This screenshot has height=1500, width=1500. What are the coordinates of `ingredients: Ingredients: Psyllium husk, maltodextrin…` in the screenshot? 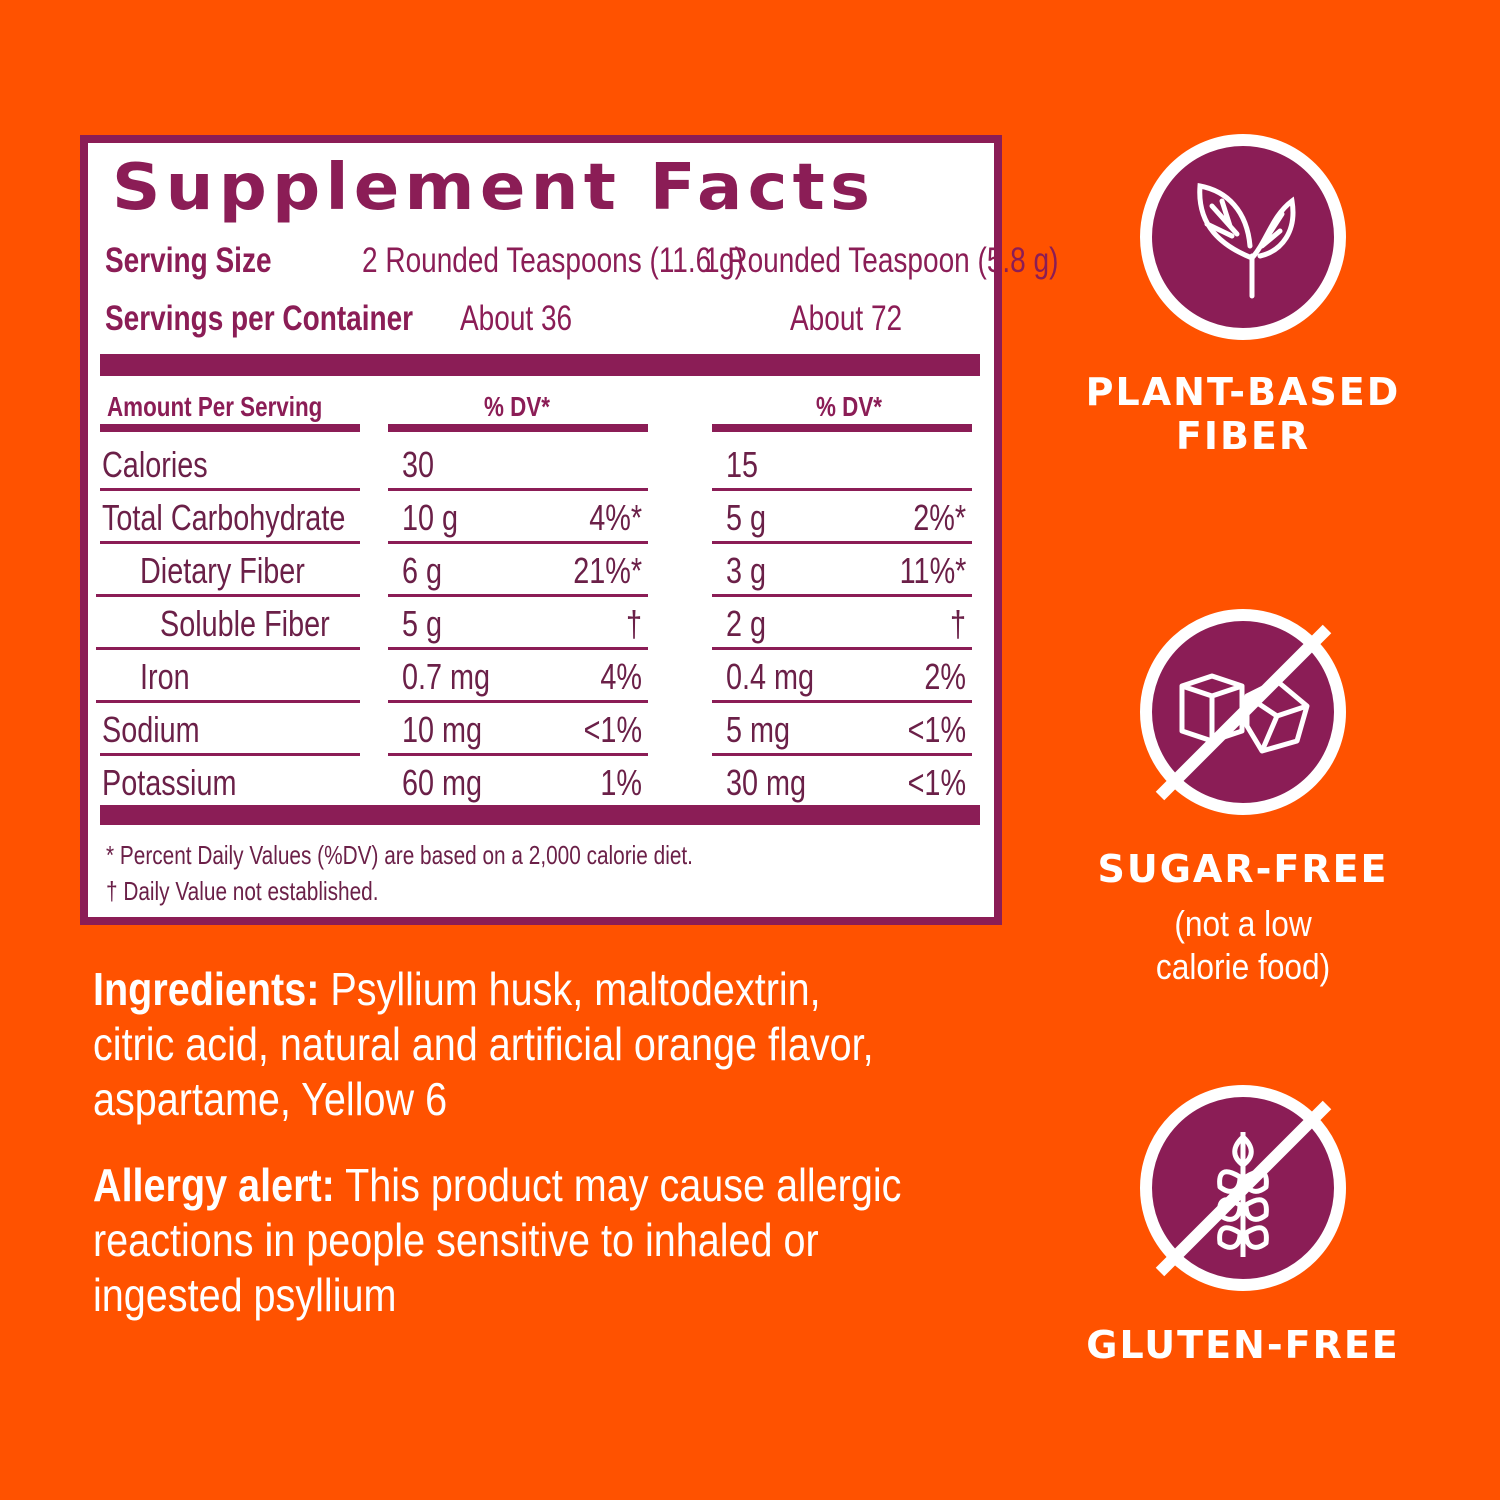 It's located at (547, 1044).